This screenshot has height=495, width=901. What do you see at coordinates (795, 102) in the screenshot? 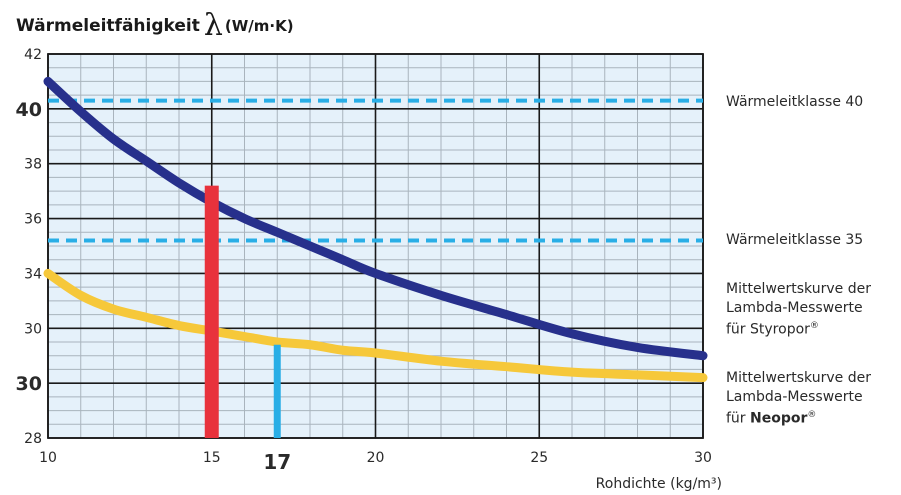
I see `label-waermeleitklasse-40: Wärmeleitklasse 40` at bounding box center [795, 102].